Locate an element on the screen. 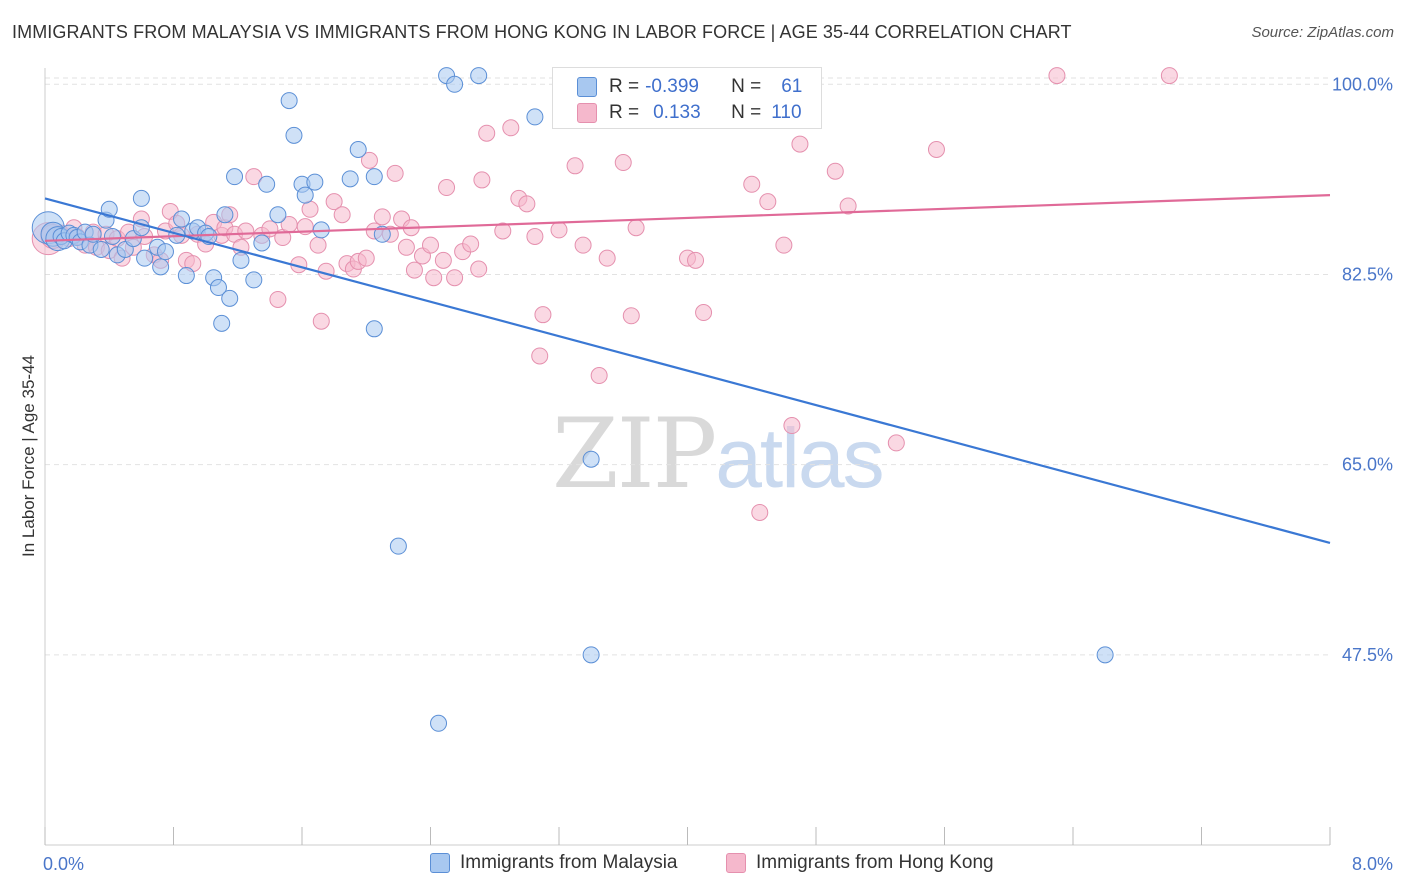 The width and height of the screenshot is (1406, 892). y-tick-label: 100.0% is located at coordinates (1362, 84).